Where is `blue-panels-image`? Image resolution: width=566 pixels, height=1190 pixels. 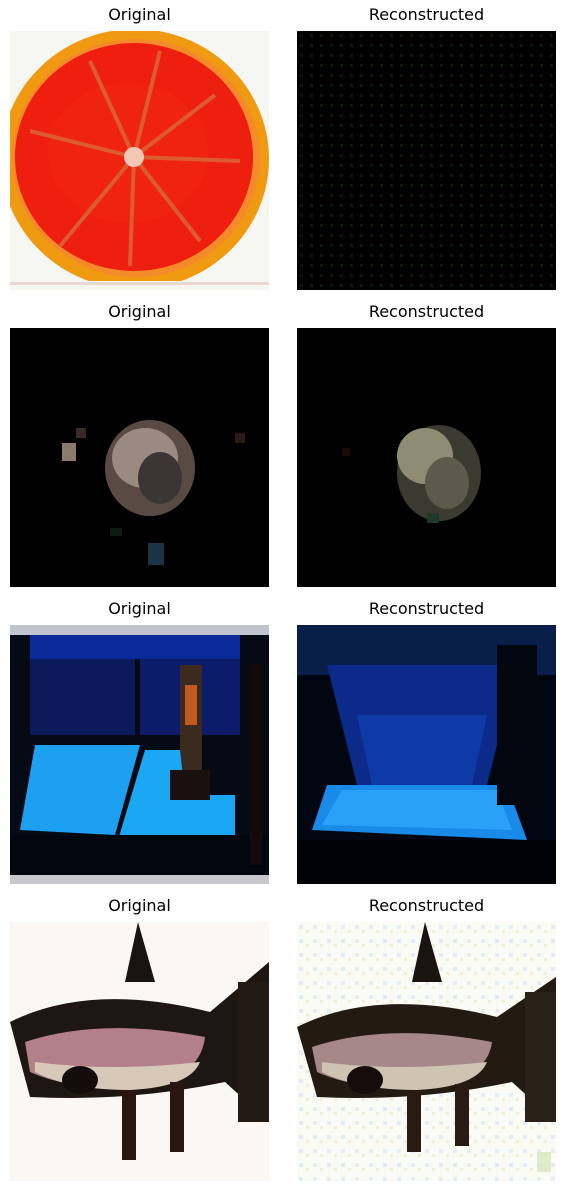 blue-panels-image is located at coordinates (139, 754).